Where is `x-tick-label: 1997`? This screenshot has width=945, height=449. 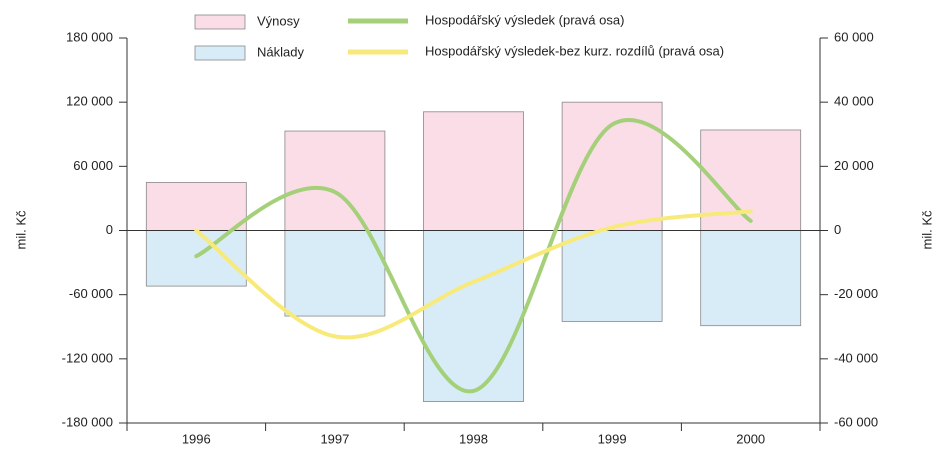
x-tick-label: 1997 is located at coordinates (334, 438).